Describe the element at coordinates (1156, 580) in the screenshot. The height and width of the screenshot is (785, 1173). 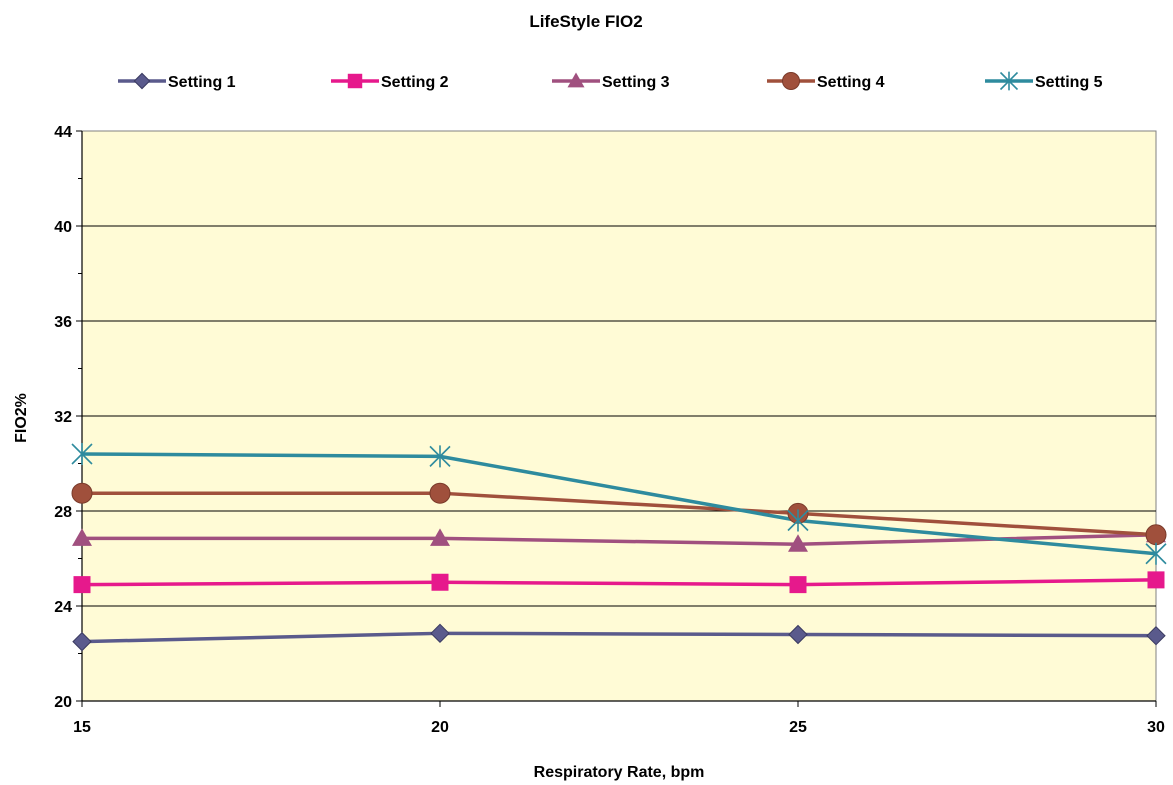
I see `data-point-setting-2-x30` at that location.